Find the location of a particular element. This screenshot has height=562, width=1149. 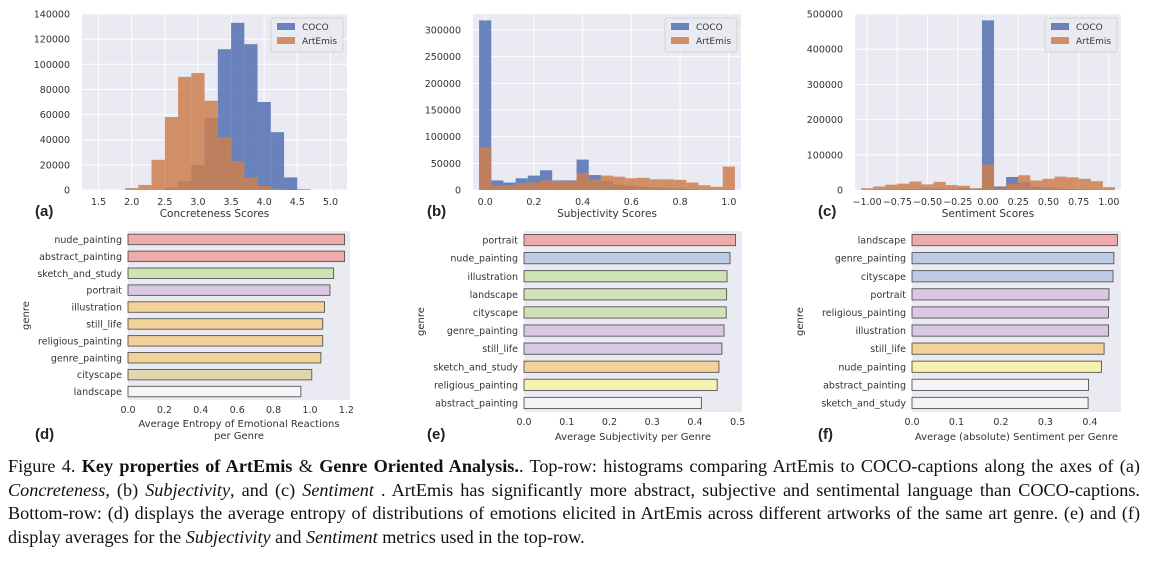

x-tick-label: −0.75 is located at coordinates (897, 202).